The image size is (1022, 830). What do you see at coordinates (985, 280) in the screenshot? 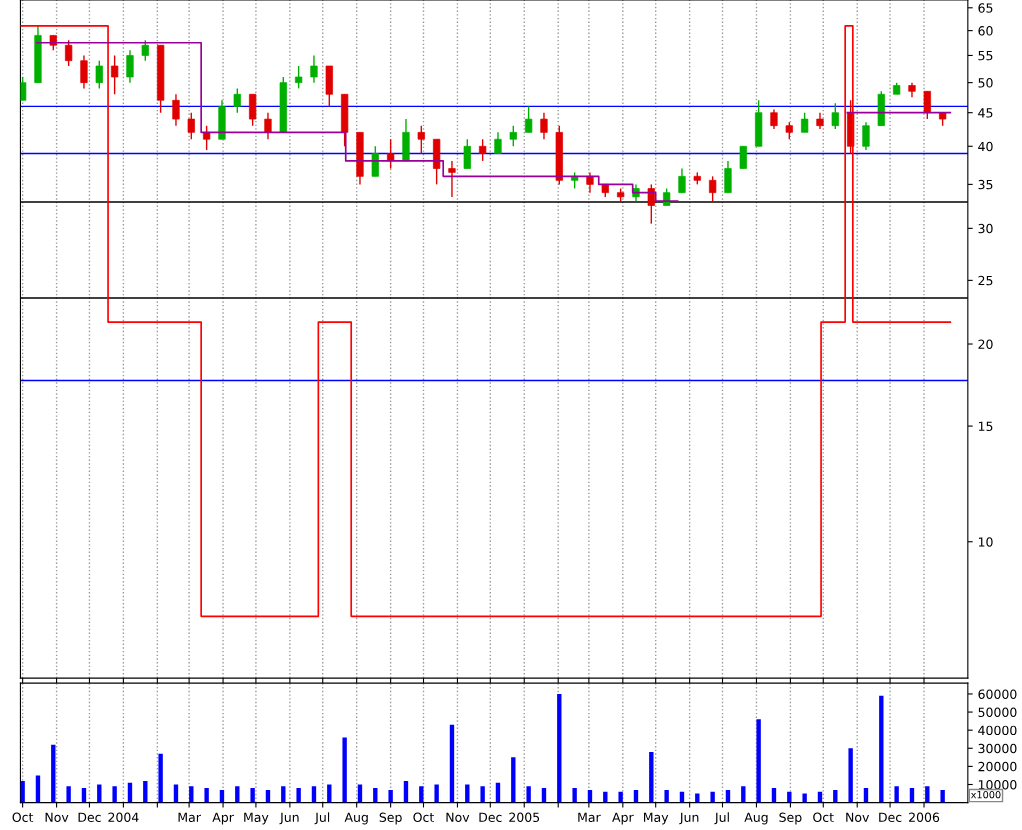
I see `y-tick-label: 25` at bounding box center [985, 280].